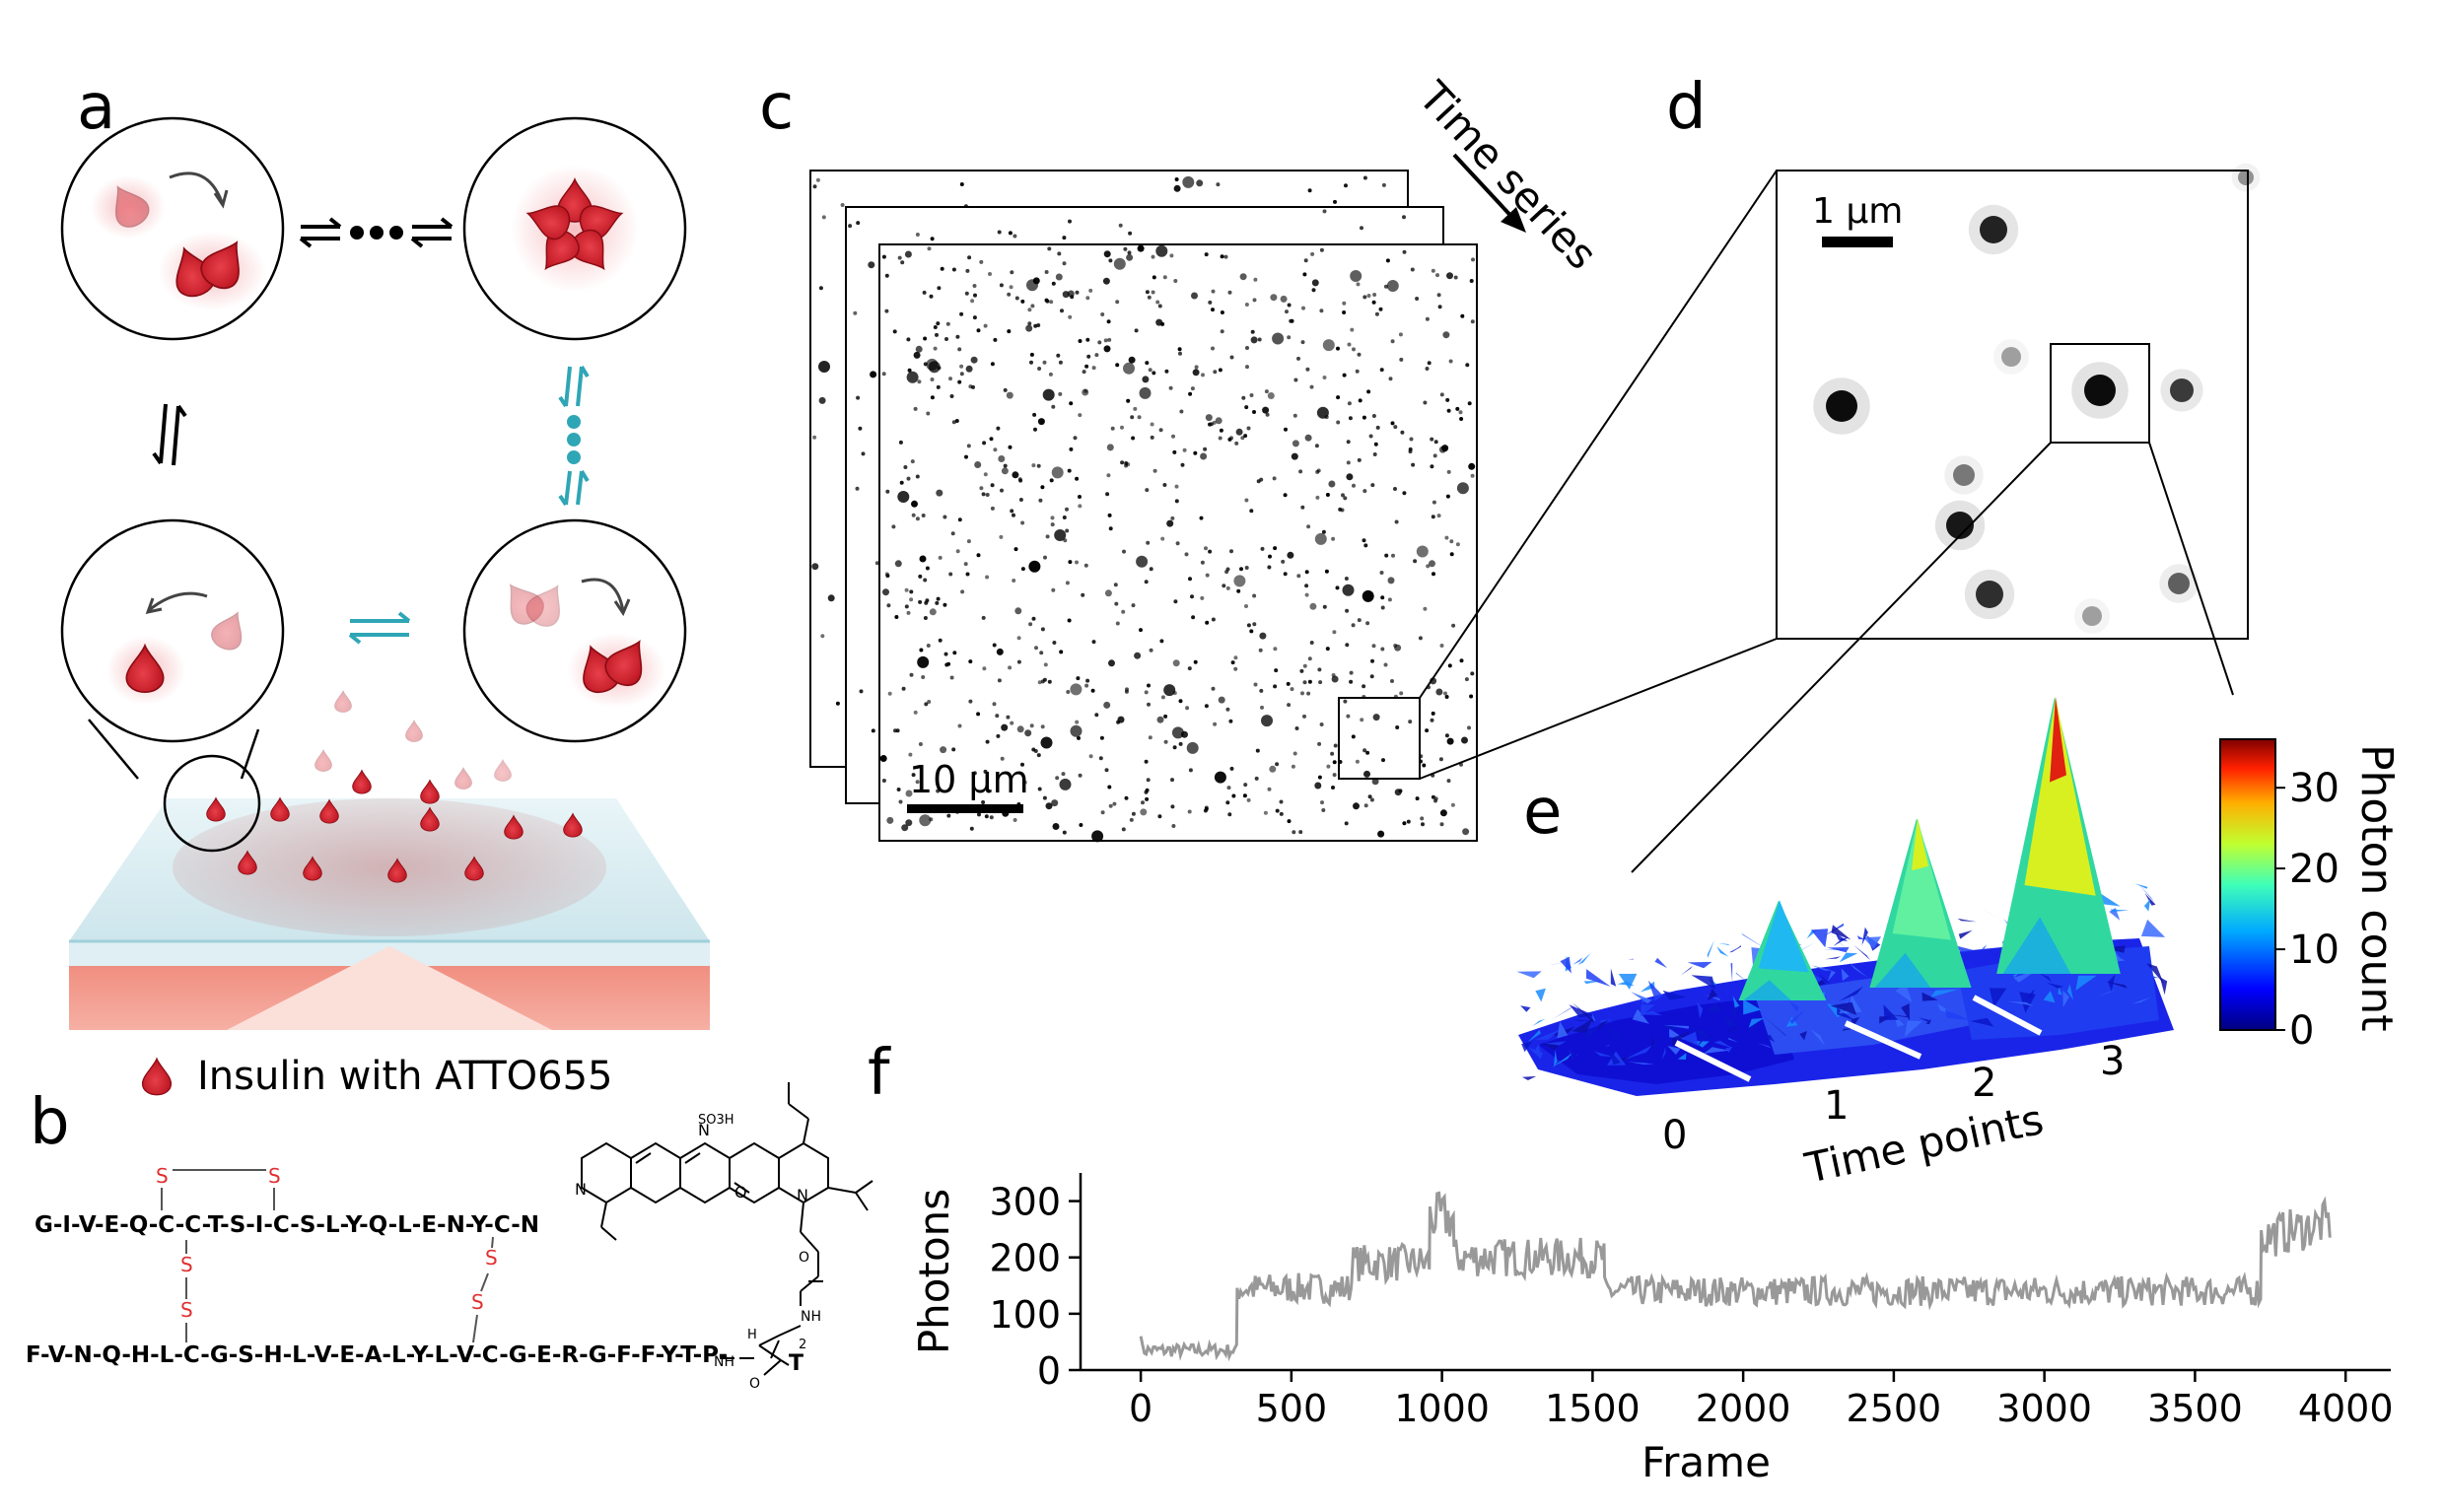  Describe the element at coordinates (1857, 211) in the screenshot. I see `scalebar-d-label: 1 µm` at that location.